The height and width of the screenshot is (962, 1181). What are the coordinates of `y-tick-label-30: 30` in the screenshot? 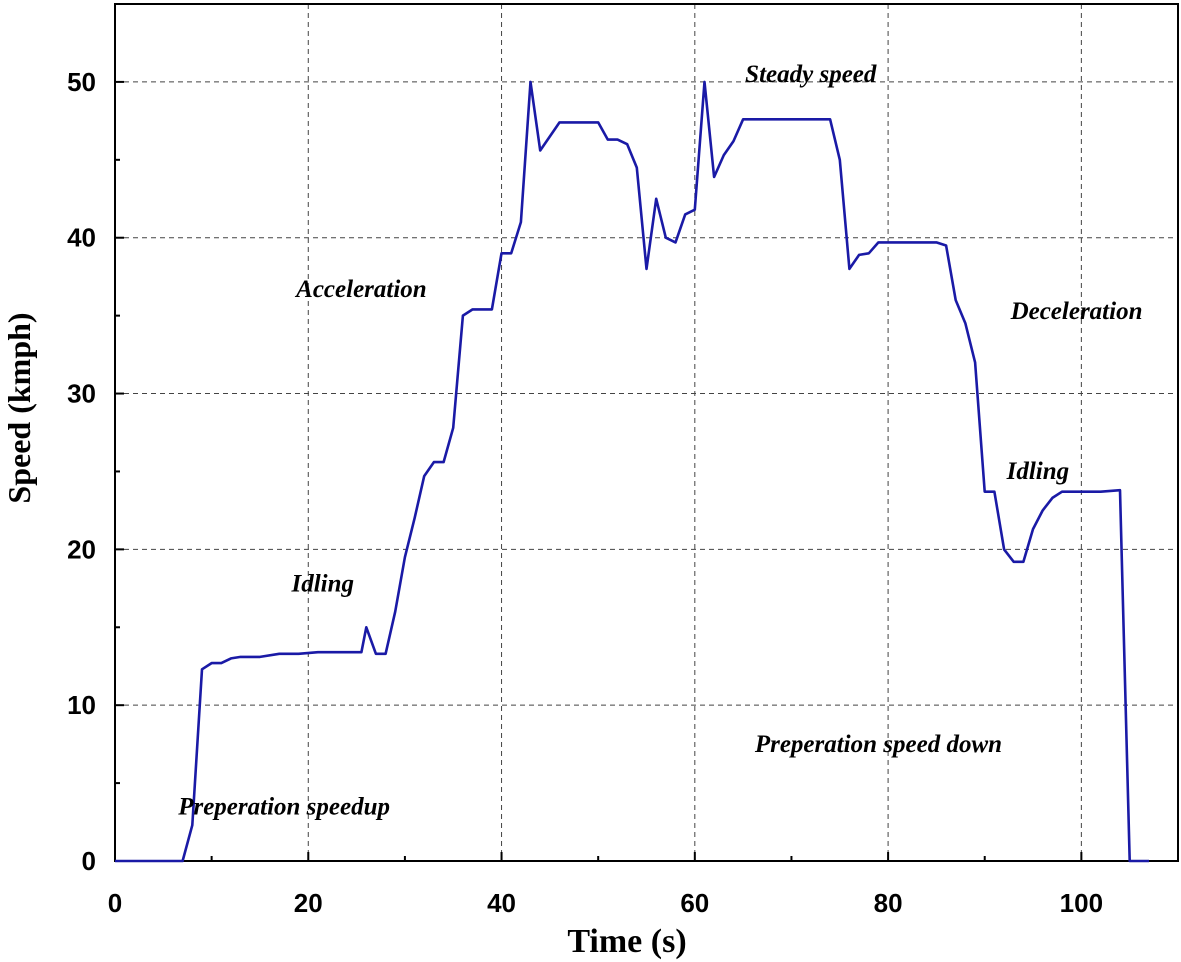 It's located at (81, 394).